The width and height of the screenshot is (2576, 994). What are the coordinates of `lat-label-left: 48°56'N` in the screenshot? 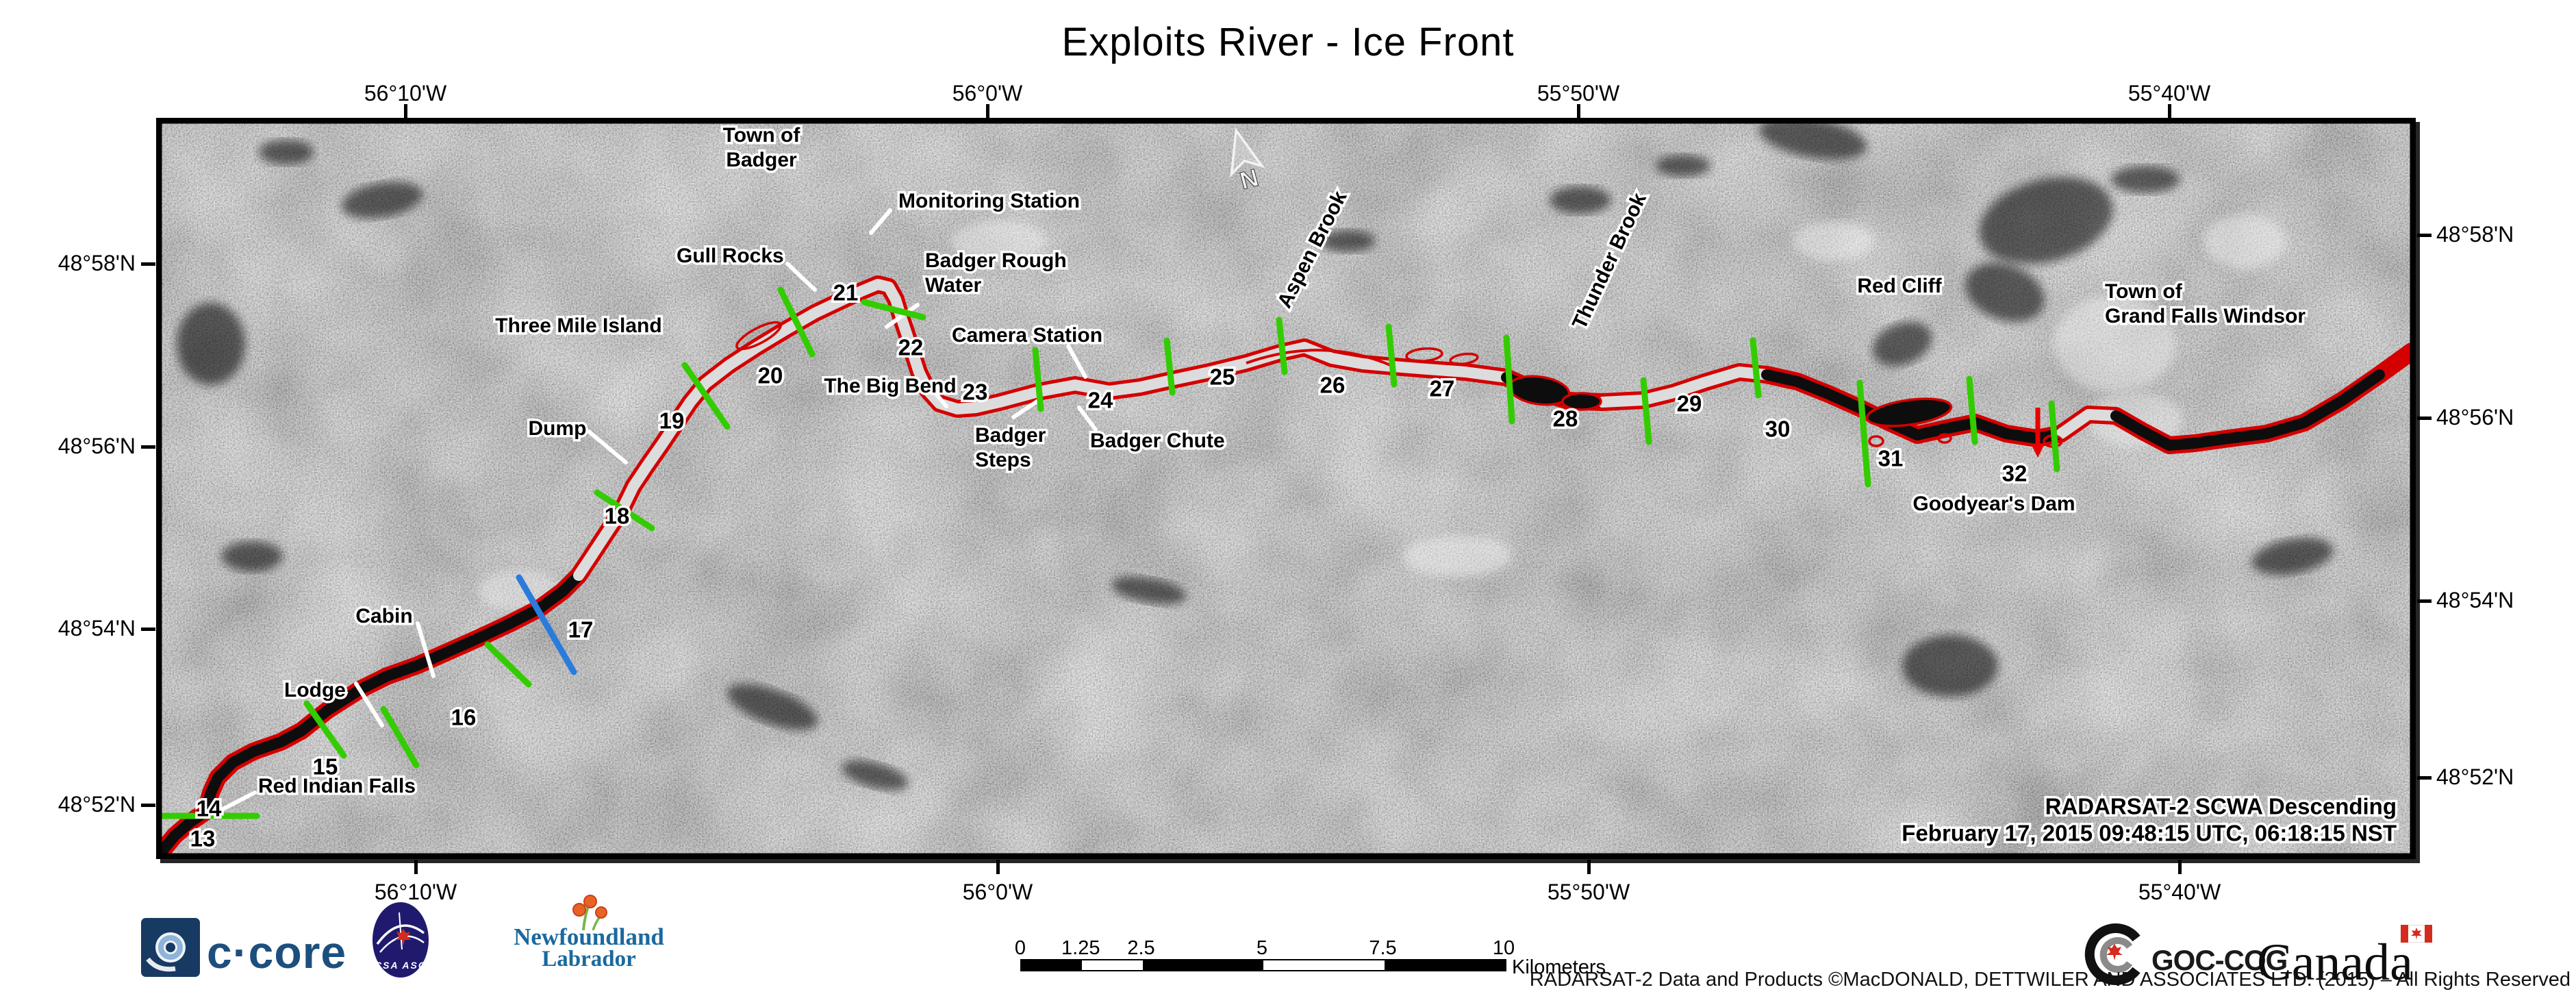 It's located at (97, 446).